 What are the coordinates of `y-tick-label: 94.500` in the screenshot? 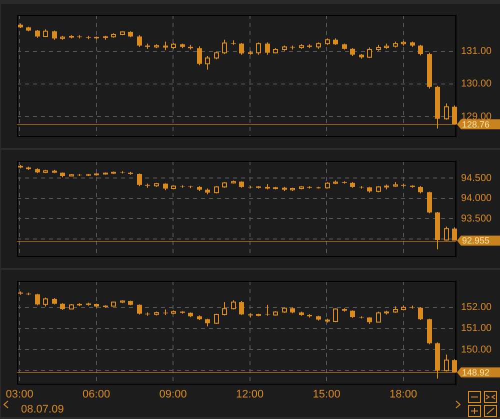 It's located at (476, 178).